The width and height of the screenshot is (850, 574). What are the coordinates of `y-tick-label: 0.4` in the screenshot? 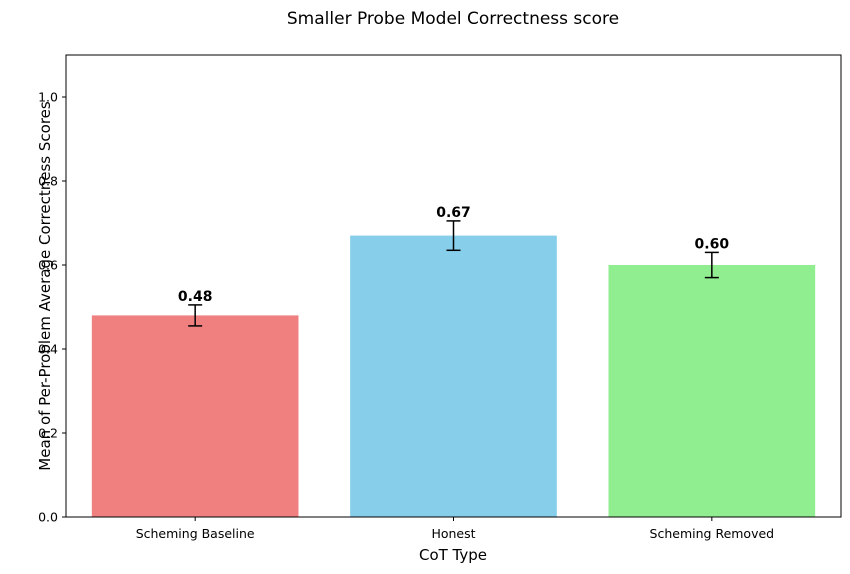 It's located at (48, 349).